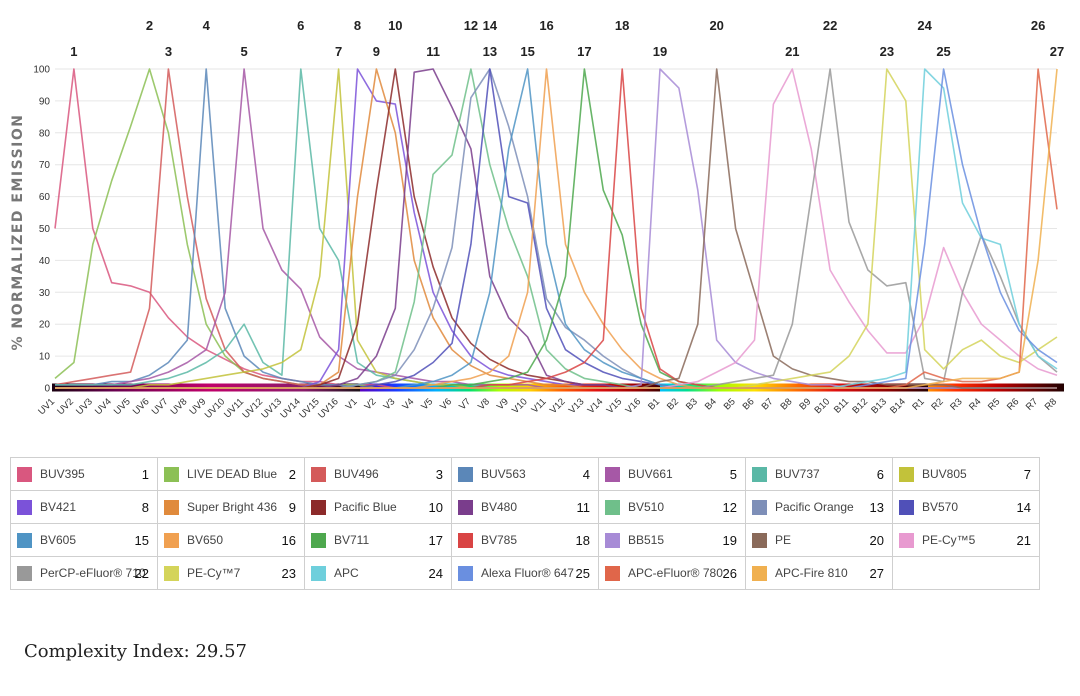 The width and height of the screenshot is (1080, 696). I want to click on x-tick-label: V9, so click(503, 404).